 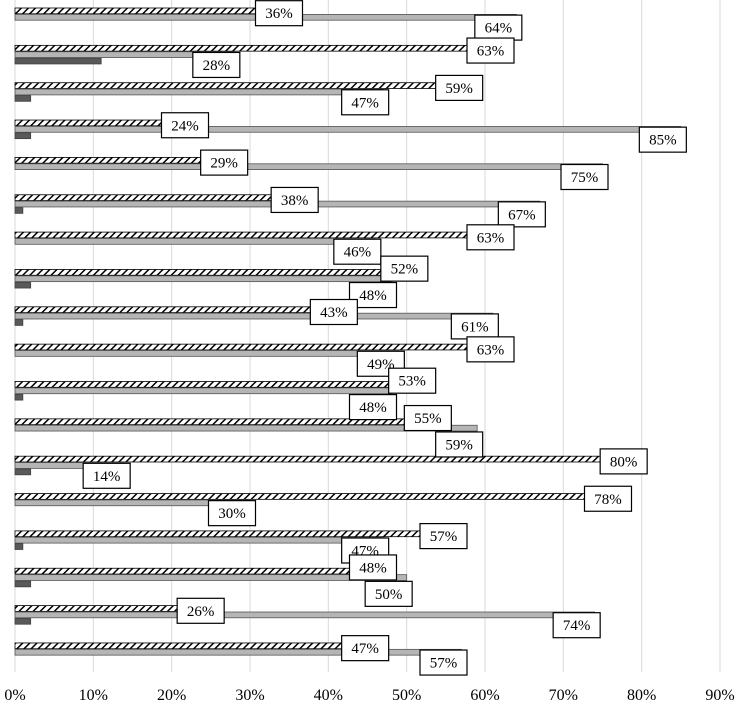 I want to click on data-label: 36%, so click(x=279, y=13).